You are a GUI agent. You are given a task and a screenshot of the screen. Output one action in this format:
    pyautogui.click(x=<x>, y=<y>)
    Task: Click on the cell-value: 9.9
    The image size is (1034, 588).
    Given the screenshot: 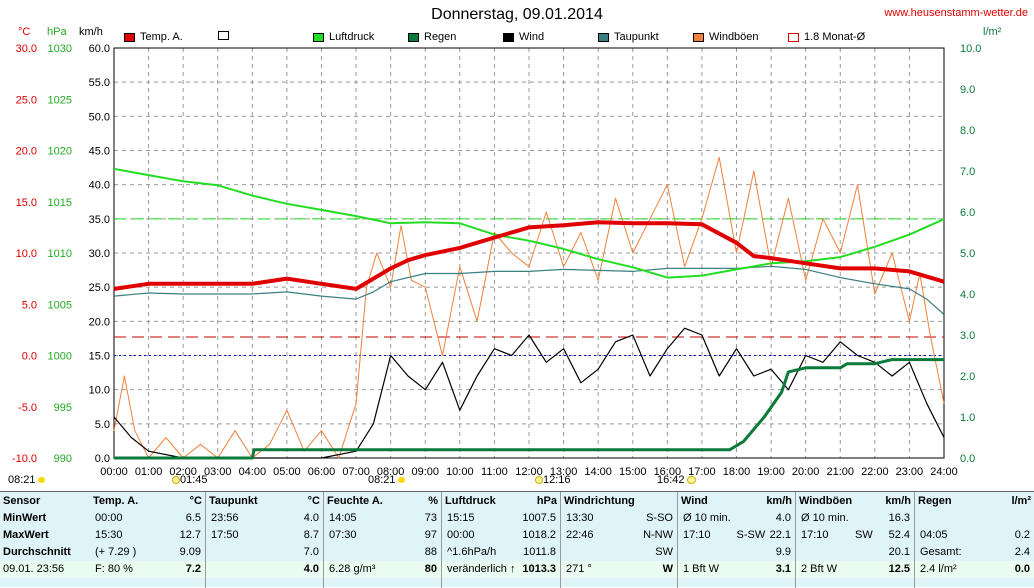 What is the action you would take?
    pyautogui.click(x=783, y=552)
    